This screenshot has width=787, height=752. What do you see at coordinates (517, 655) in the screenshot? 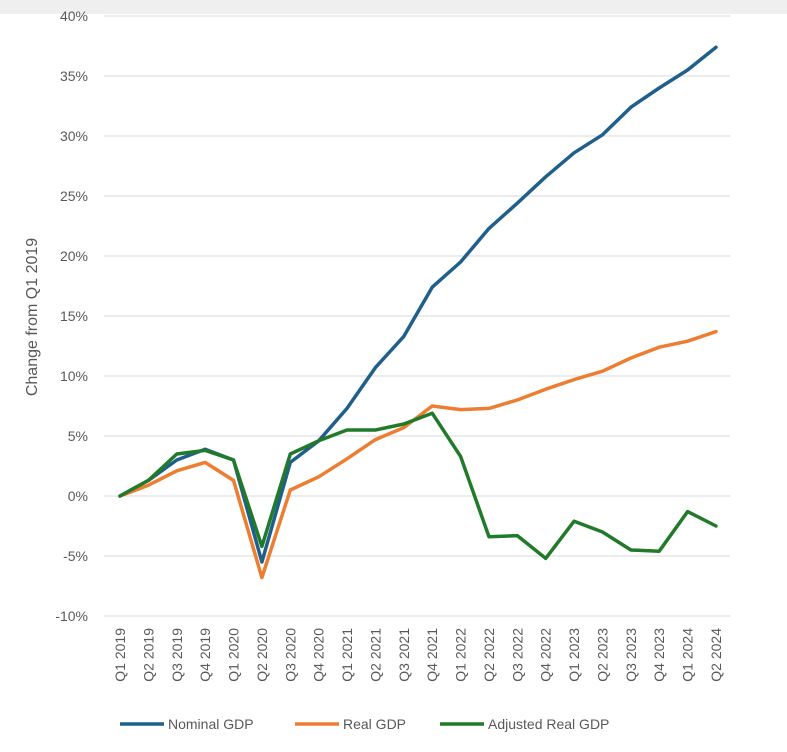
I see `x-tick-label: Q3 2022` at bounding box center [517, 655].